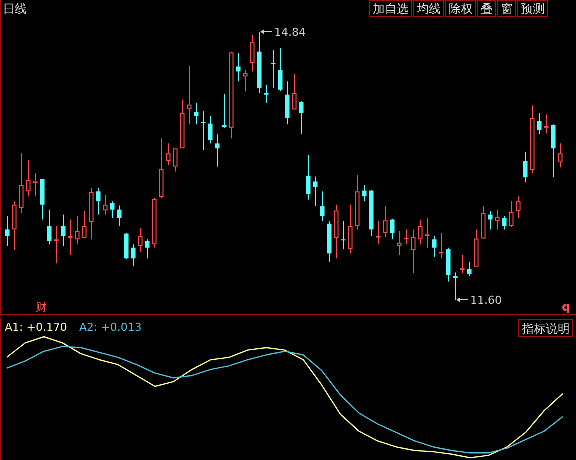 The image size is (576, 460). I want to click on text: 指标说明, so click(545, 329).